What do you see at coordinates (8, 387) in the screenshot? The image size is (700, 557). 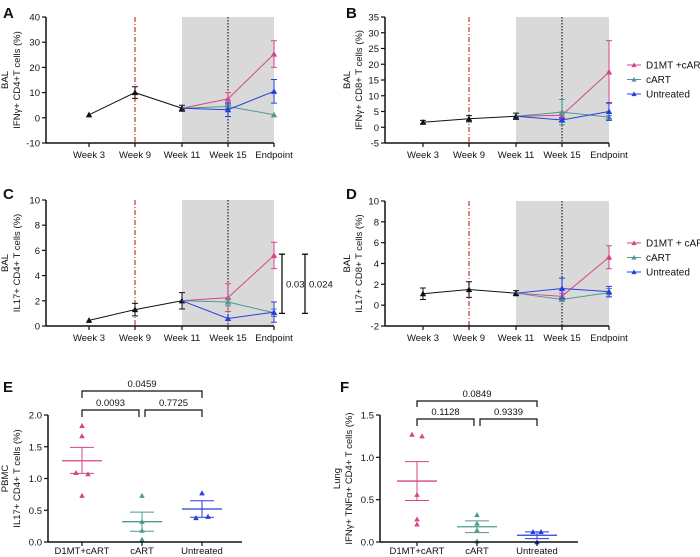 I see `panel-label: E` at bounding box center [8, 387].